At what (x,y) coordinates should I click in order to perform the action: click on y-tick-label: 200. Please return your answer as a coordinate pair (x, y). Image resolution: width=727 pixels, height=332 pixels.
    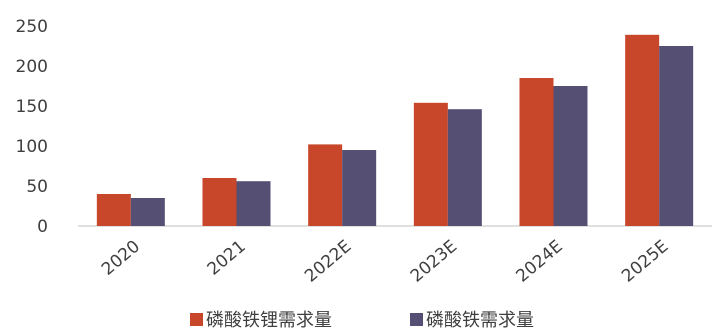
    Looking at the image, I should click on (32, 67).